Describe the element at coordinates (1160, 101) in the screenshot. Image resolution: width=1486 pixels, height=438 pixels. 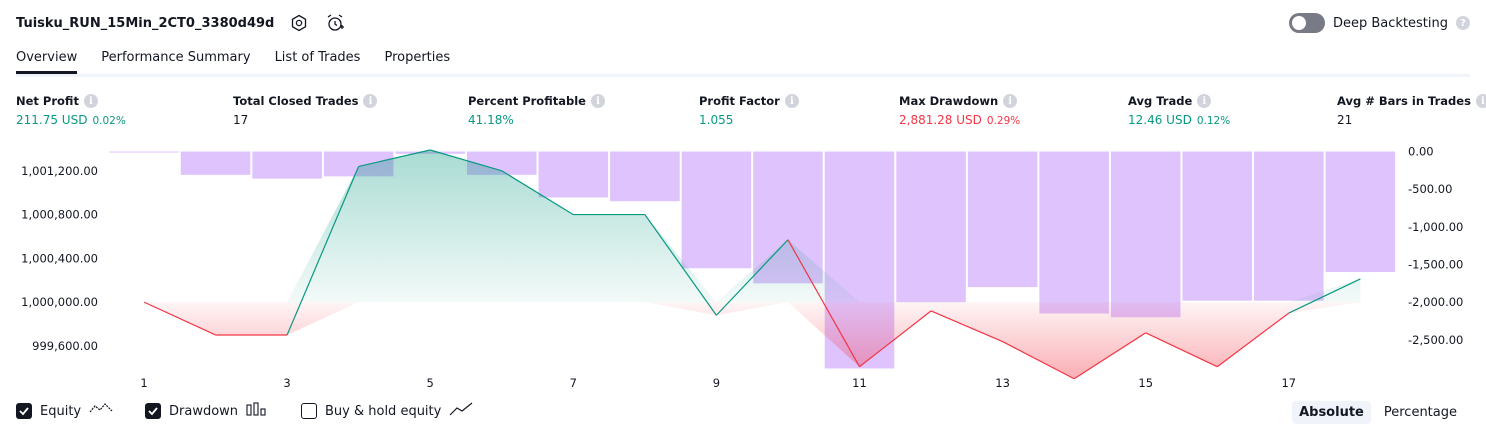
I see `metric-label: Avg Trade` at that location.